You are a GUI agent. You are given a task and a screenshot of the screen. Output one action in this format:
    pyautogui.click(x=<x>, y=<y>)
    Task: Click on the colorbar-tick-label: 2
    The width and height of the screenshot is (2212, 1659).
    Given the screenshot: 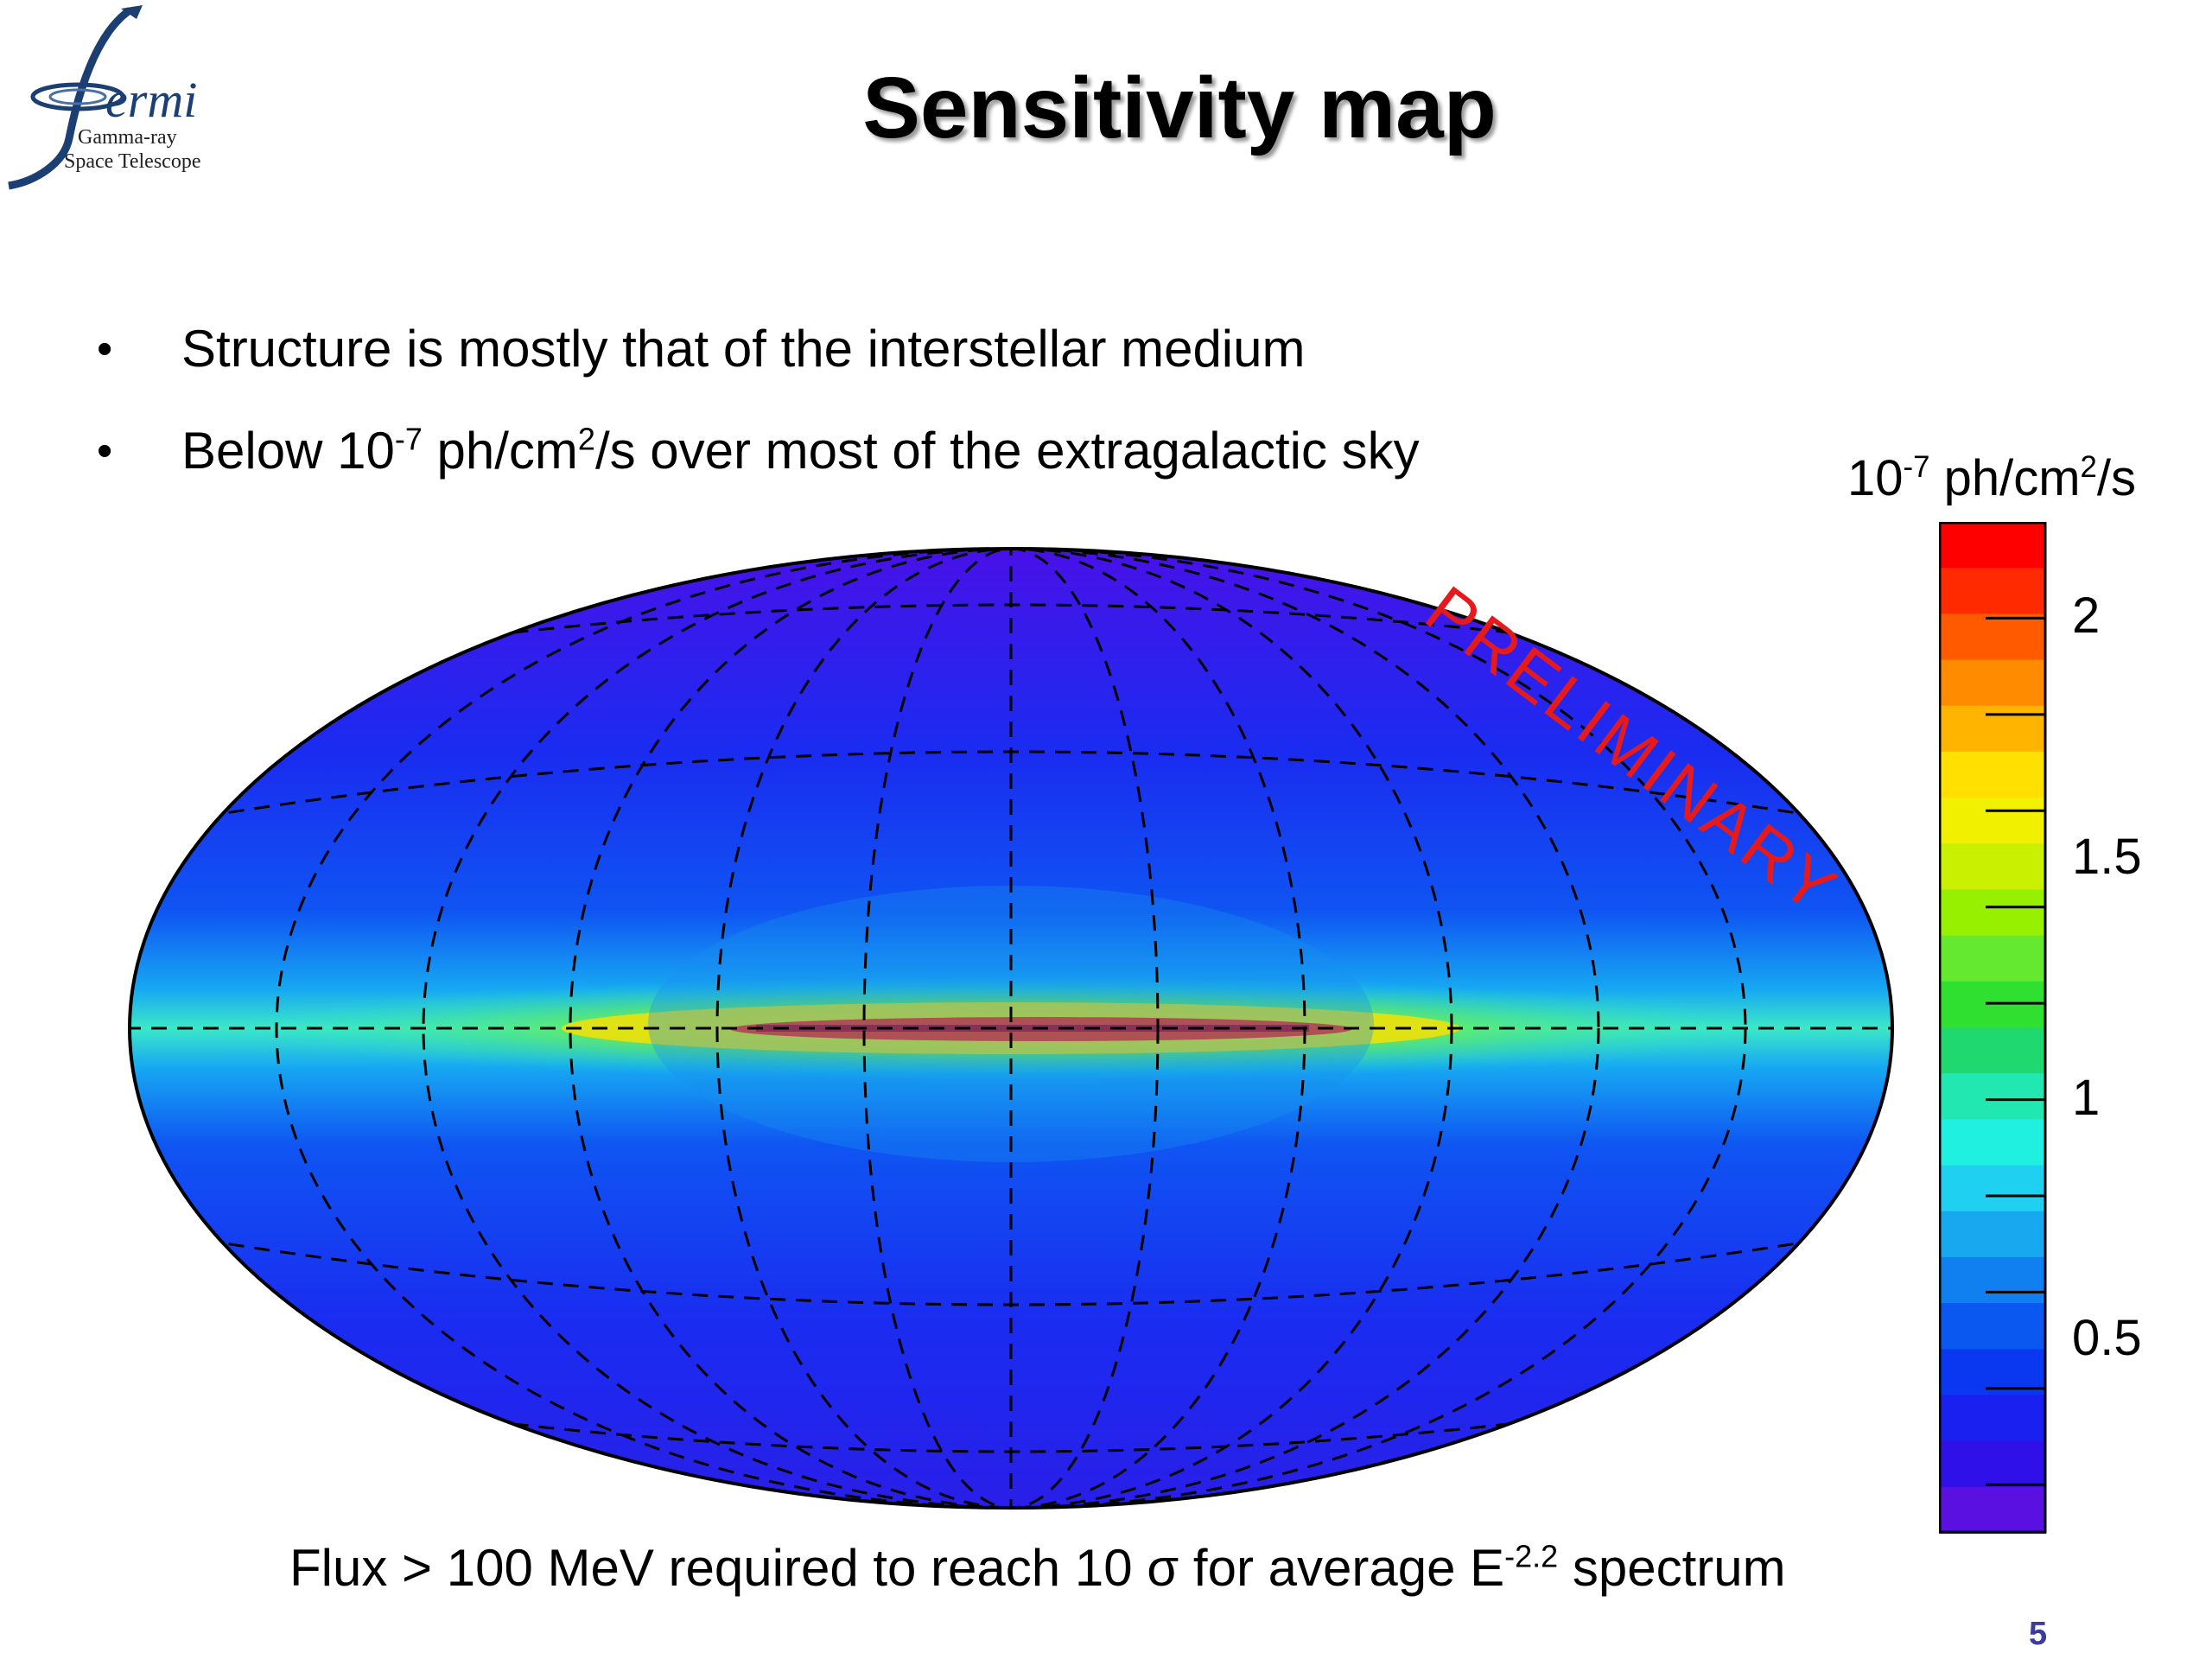 What is the action you would take?
    pyautogui.click(x=2086, y=616)
    